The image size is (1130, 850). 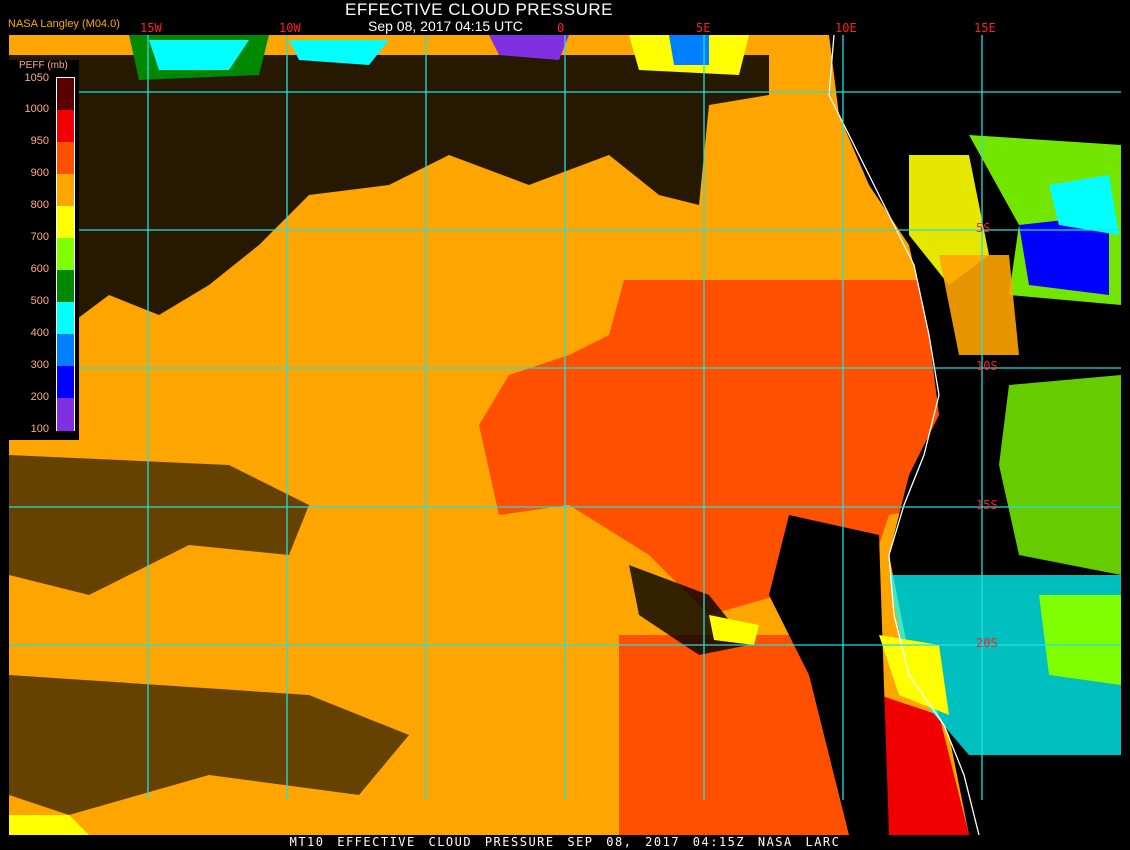 What do you see at coordinates (703, 28) in the screenshot?
I see `longitude-label: 5E` at bounding box center [703, 28].